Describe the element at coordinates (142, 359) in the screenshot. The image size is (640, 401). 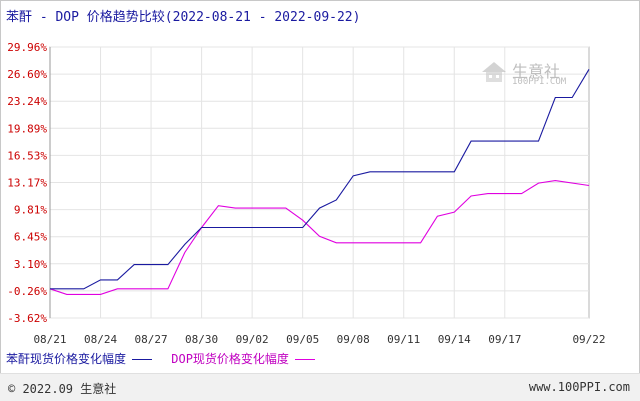
I see `legend-swatch-s1` at that location.